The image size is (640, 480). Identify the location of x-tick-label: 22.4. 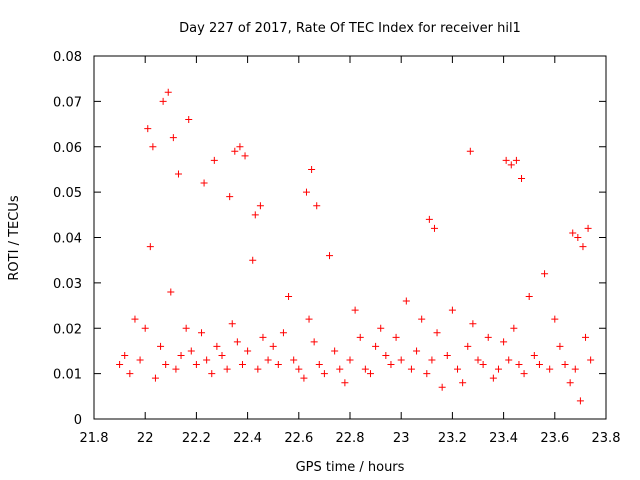
(247, 438).